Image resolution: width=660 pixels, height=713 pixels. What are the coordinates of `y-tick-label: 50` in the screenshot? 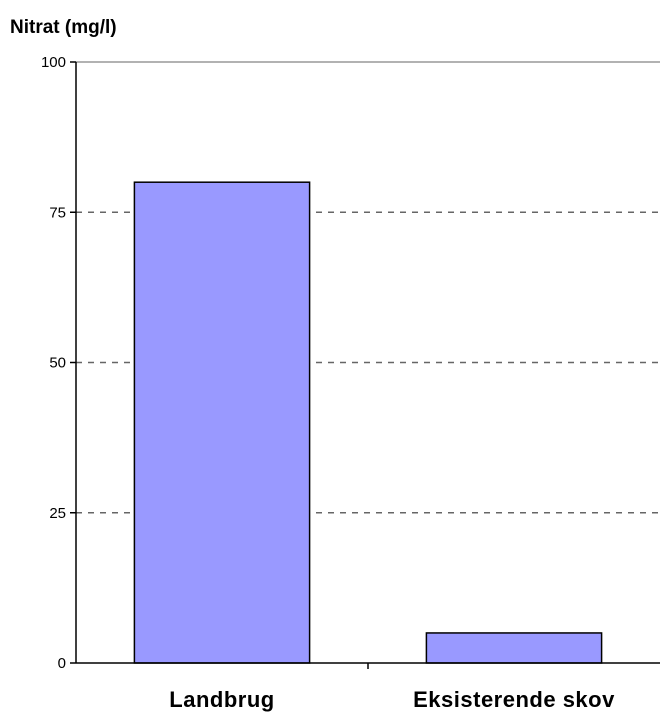 It's located at (57, 363).